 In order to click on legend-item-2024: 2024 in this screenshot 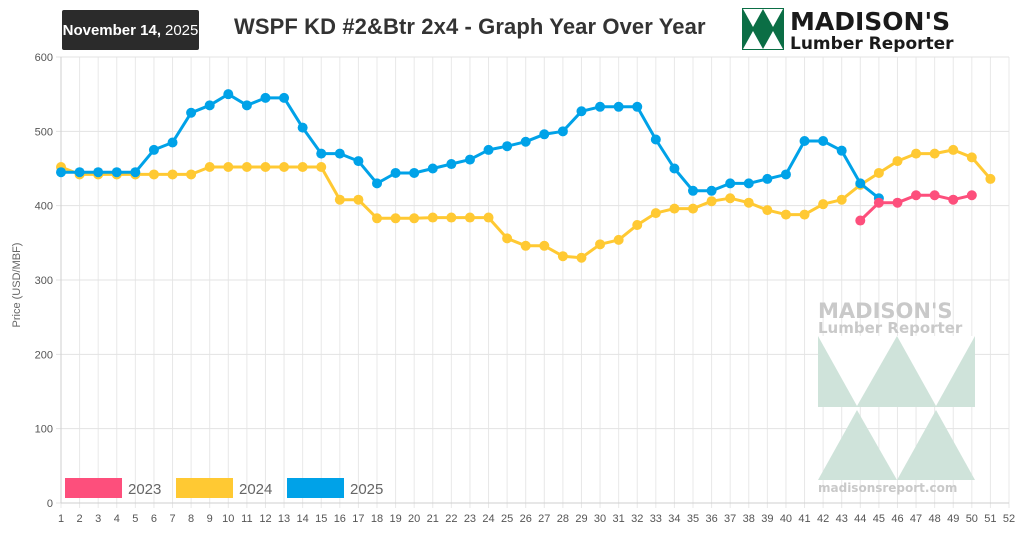, I will do `click(224, 488)`.